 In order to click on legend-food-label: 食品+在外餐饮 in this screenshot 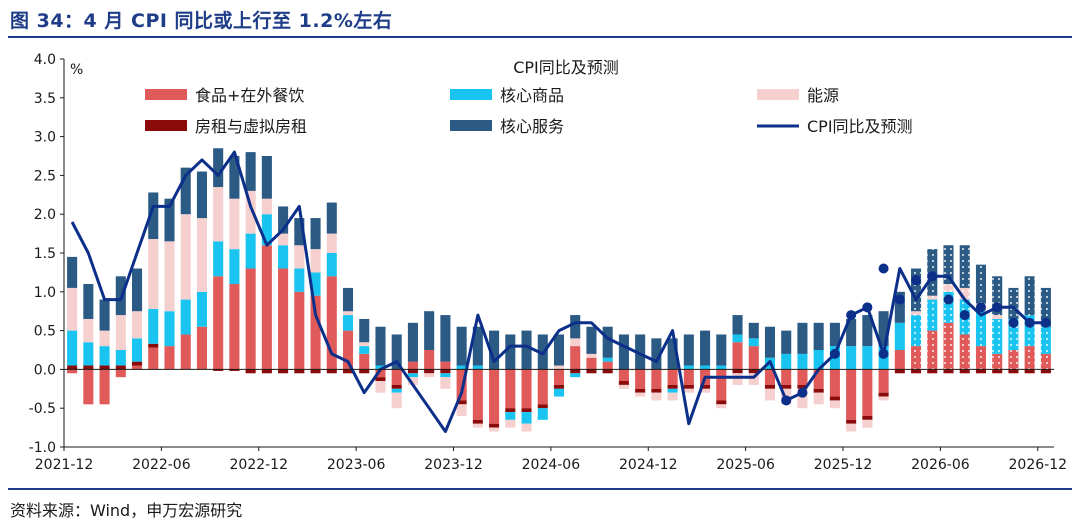, I will do `click(249, 95)`.